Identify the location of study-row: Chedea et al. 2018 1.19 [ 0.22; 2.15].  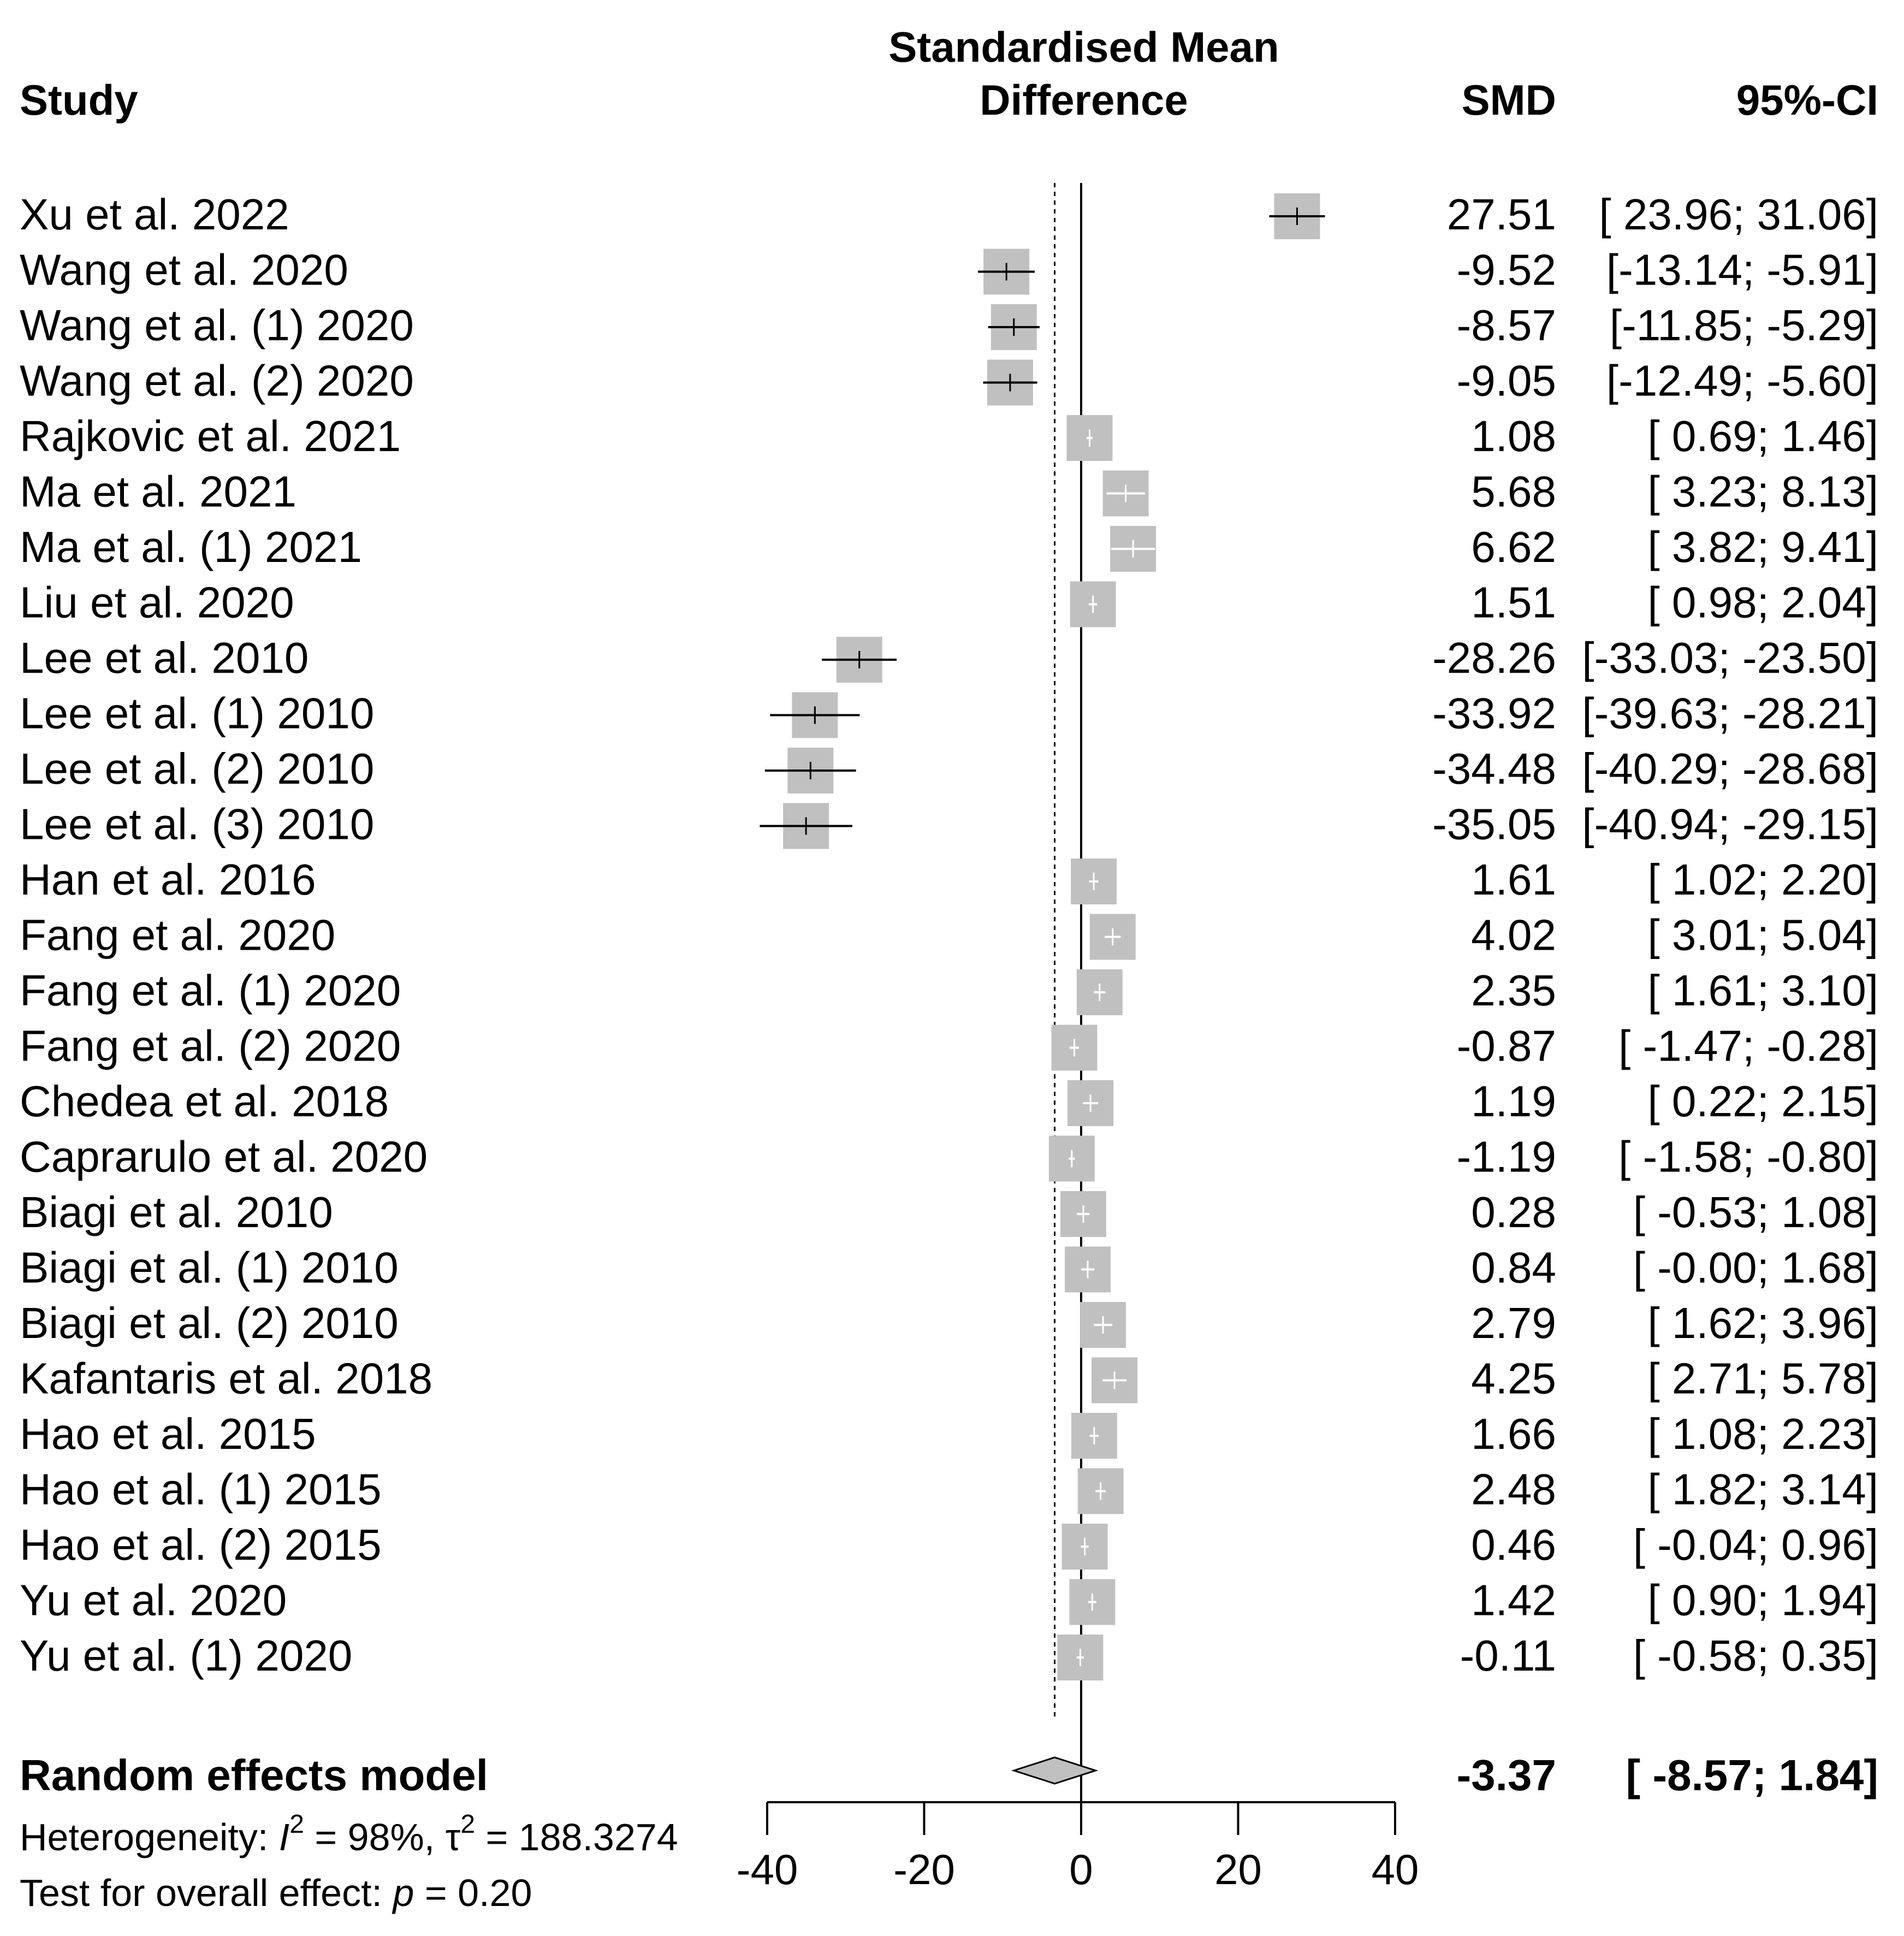
(949, 1101).